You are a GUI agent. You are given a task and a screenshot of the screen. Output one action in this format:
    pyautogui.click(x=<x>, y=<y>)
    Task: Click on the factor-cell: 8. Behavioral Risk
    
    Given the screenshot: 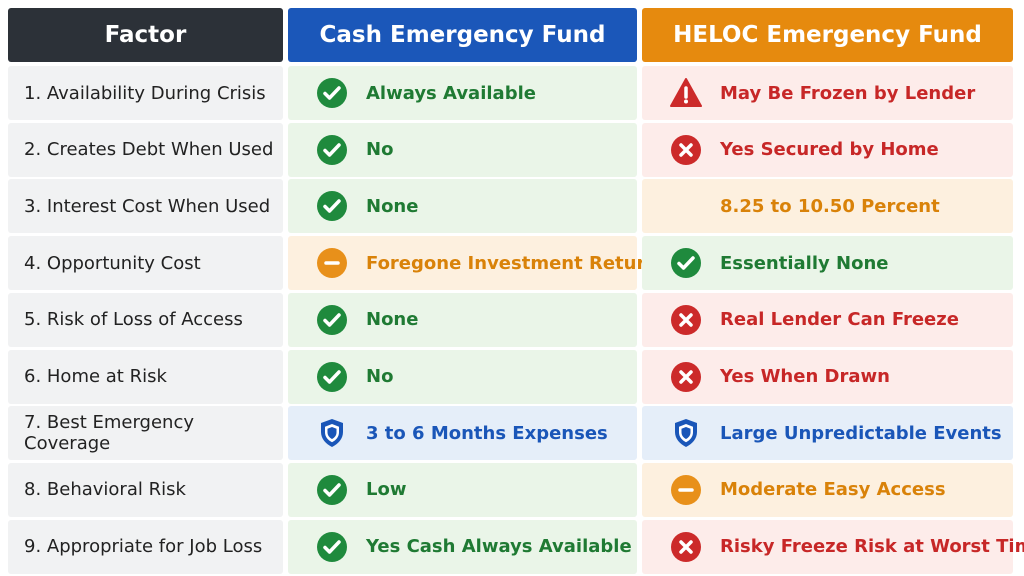 What is the action you would take?
    pyautogui.click(x=145, y=489)
    